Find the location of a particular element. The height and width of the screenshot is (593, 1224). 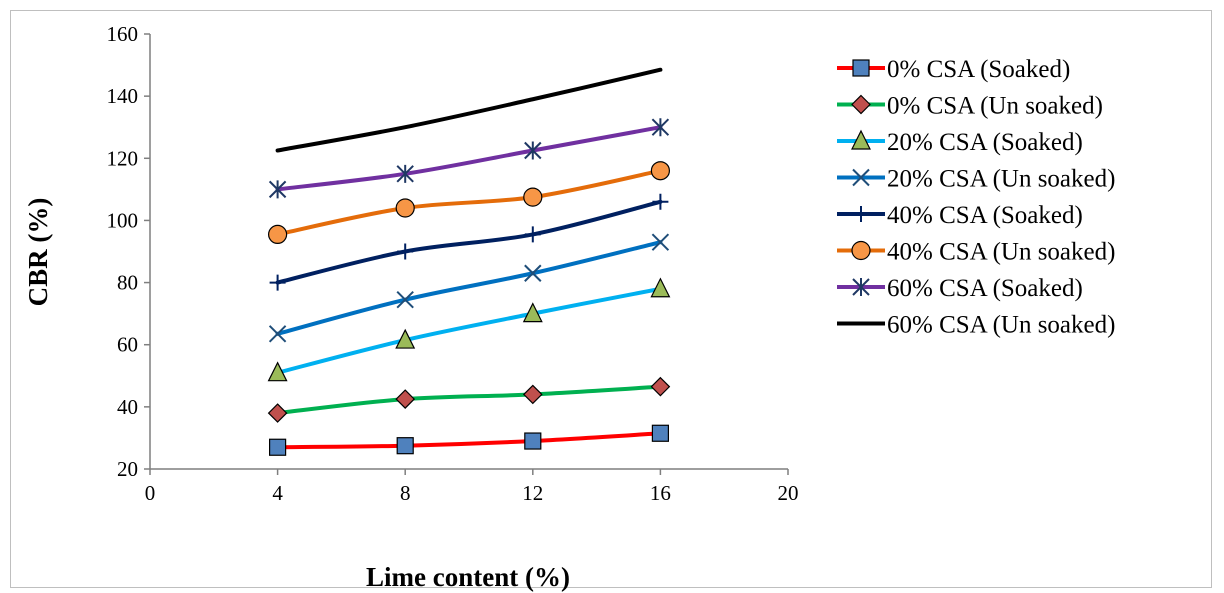

x-tick-label: 4 is located at coordinates (277, 493).